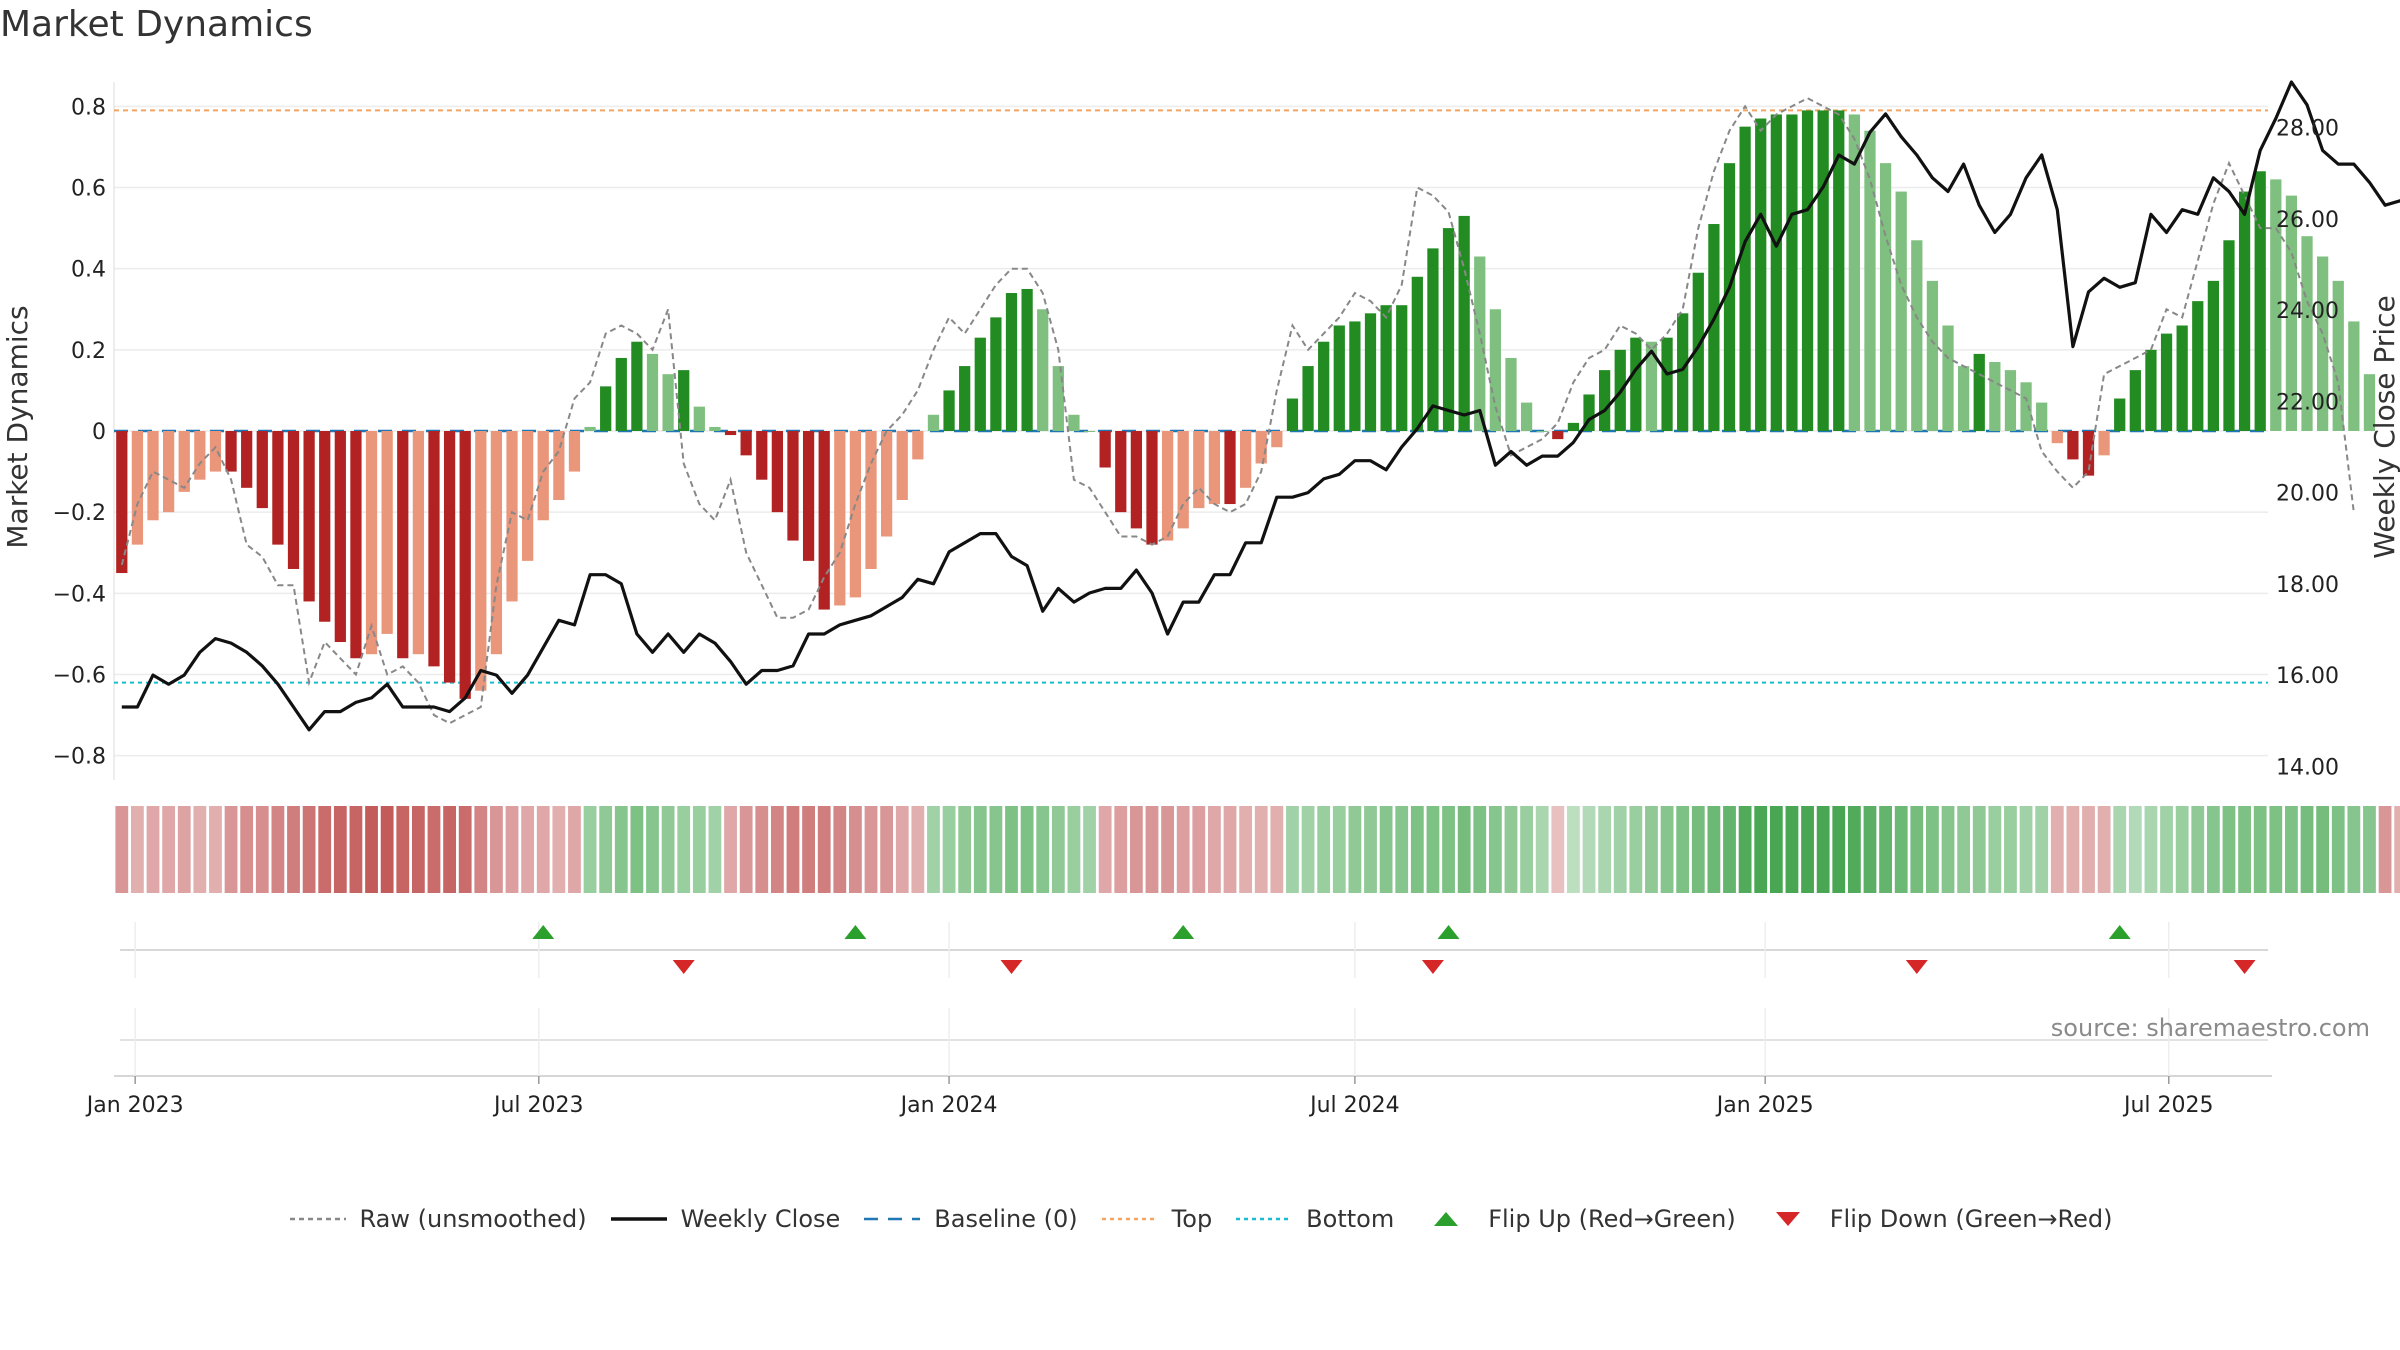 The width and height of the screenshot is (2400, 1350). I want to click on legend-swatch, so click(1264, 1219).